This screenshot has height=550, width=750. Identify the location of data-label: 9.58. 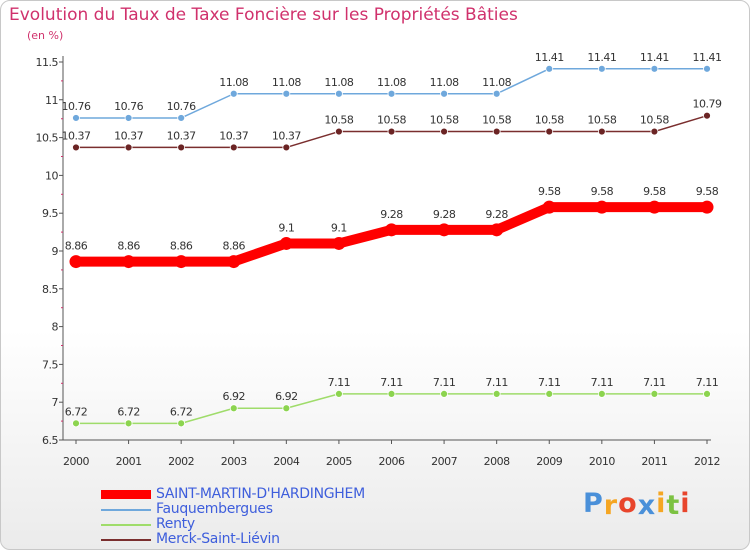
(602, 191).